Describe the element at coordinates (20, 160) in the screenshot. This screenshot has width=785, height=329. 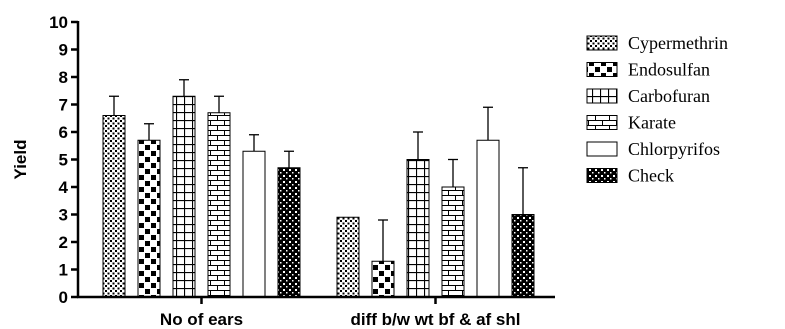
I see `y-axis-title: Yield` at that location.